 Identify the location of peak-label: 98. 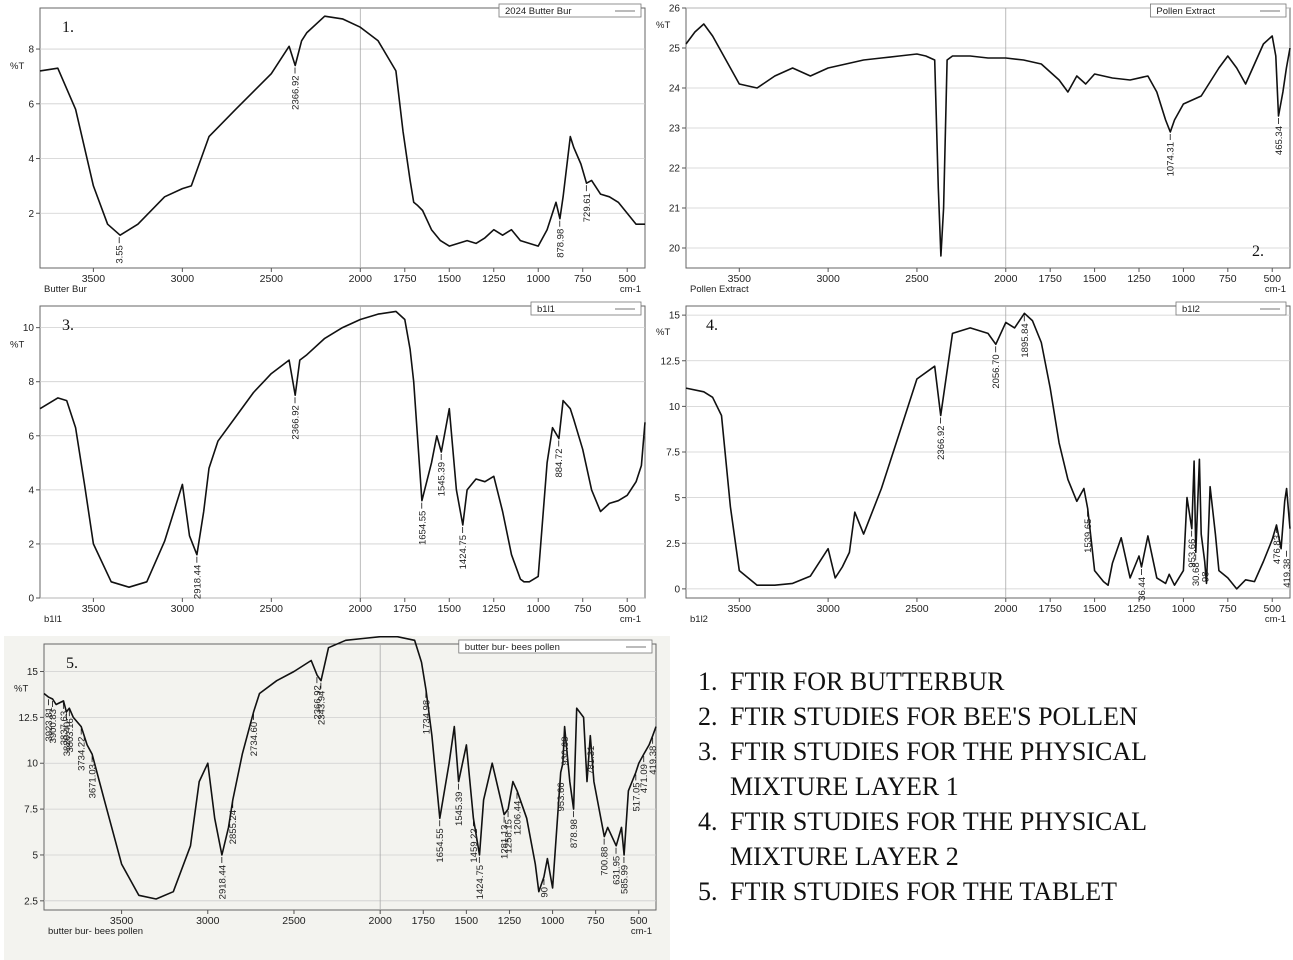
(1205, 577).